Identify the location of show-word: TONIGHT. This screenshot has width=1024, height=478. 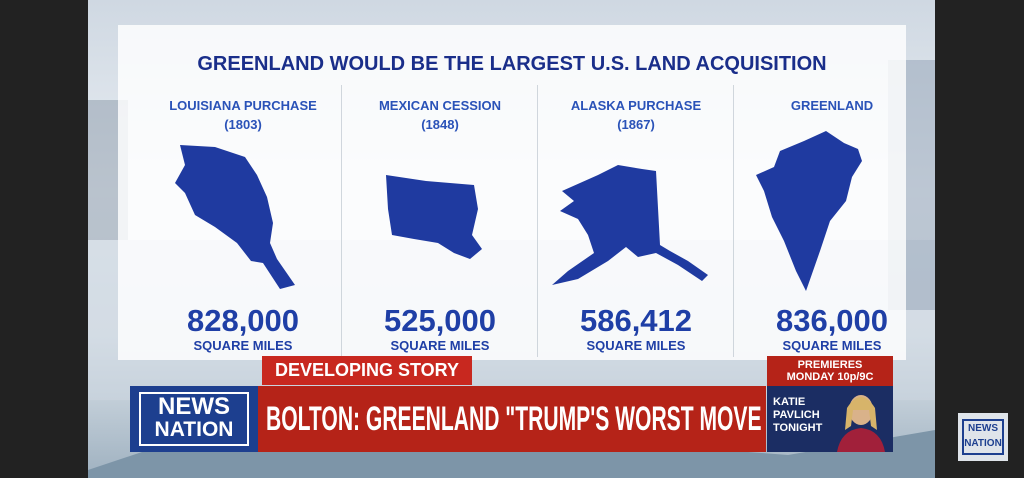
(798, 428).